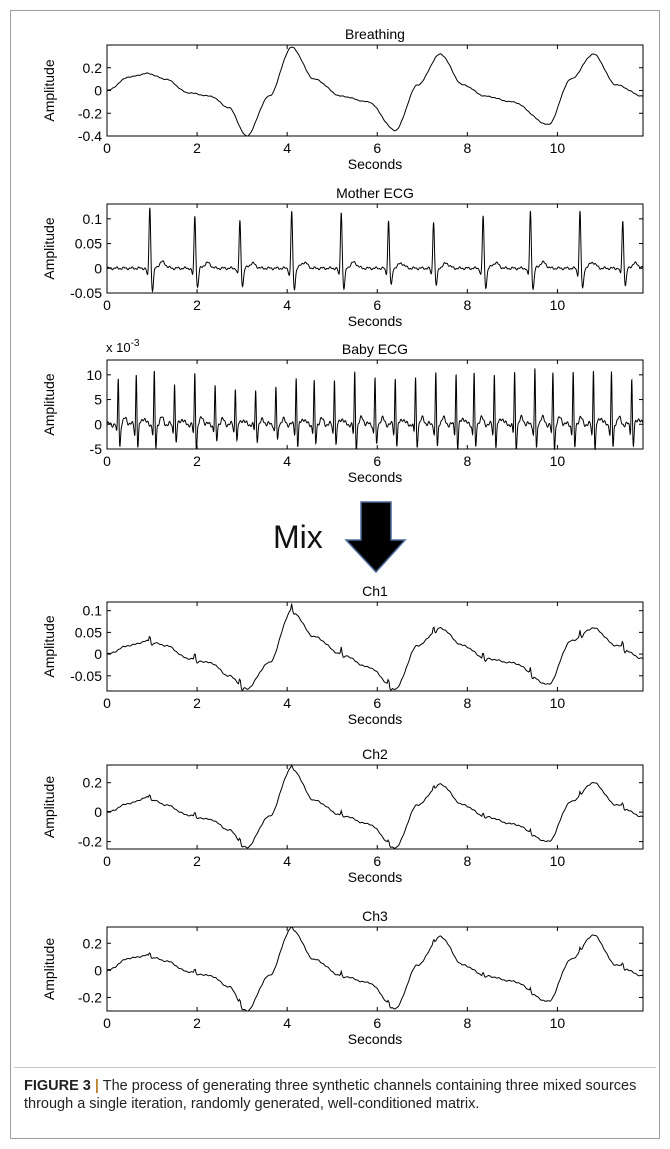  Describe the element at coordinates (123, 346) in the screenshot. I see `y-scale-label: x 10-3` at that location.